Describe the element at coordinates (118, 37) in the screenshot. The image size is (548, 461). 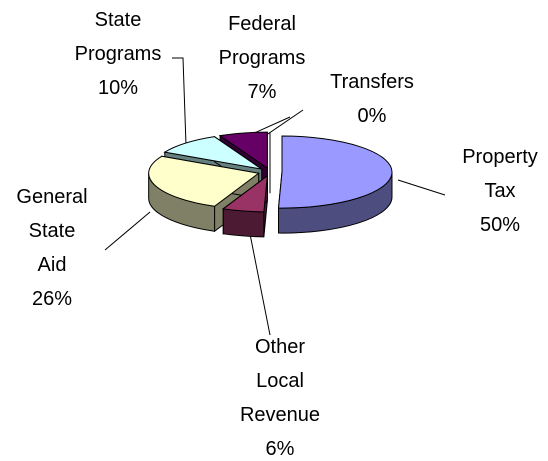
I see `category-label: State Programs` at that location.